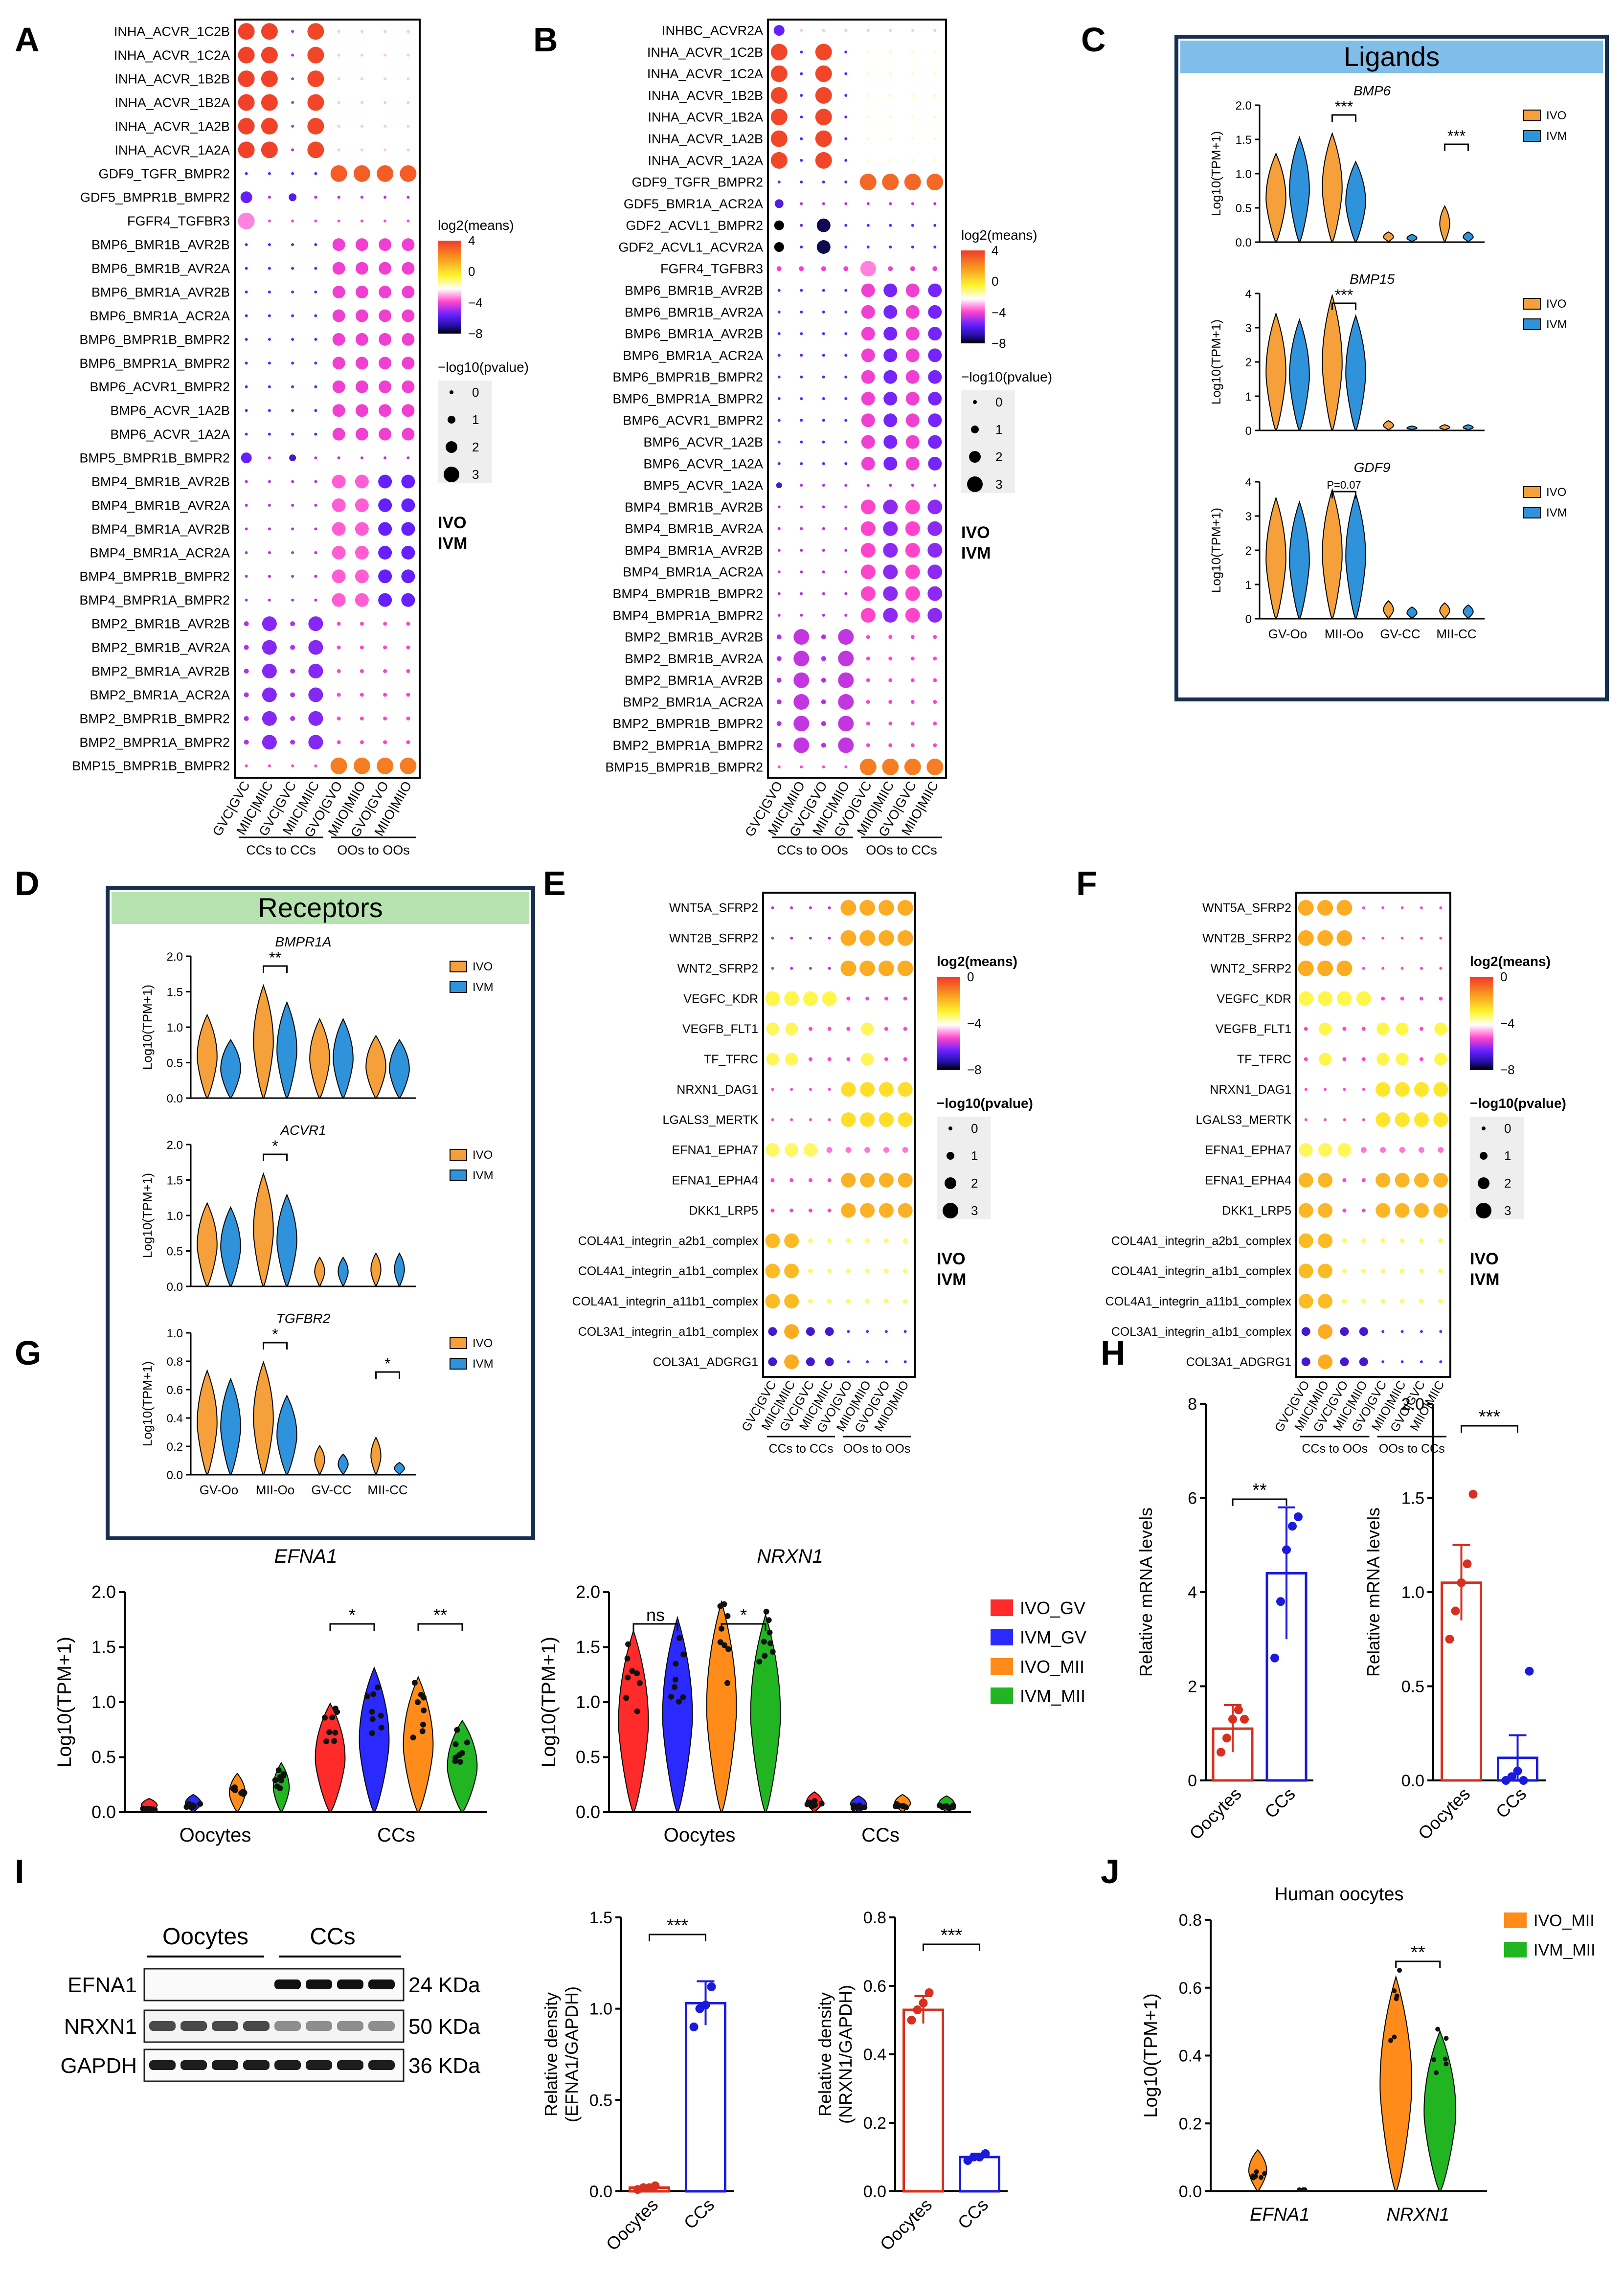 Image resolution: width=1624 pixels, height=2272 pixels. Describe the element at coordinates (465, 432) in the screenshot. I see `size-legend-bg` at that location.